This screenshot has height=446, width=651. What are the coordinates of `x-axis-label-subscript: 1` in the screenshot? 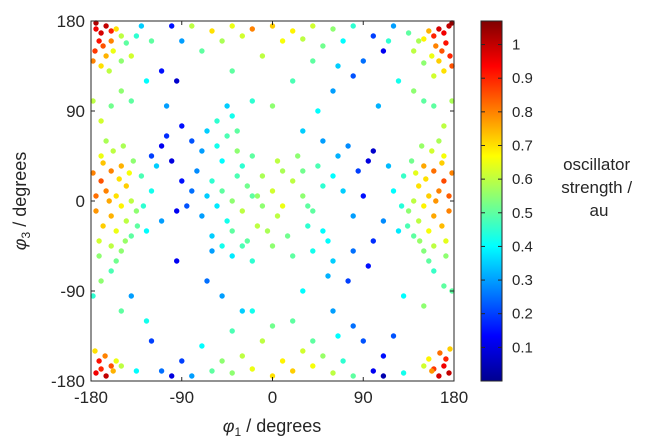 It's located at (238, 432).